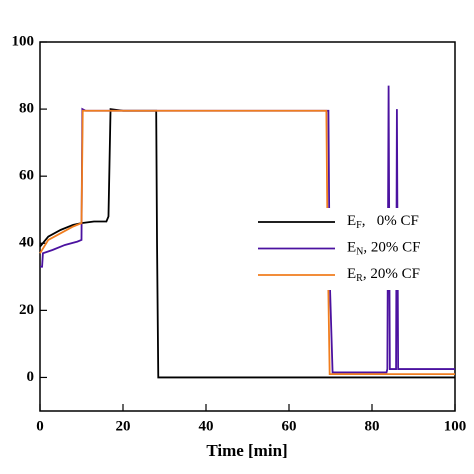 This screenshot has height=474, width=474. What do you see at coordinates (123, 426) in the screenshot?
I see `x-tick-label: 20` at bounding box center [123, 426].